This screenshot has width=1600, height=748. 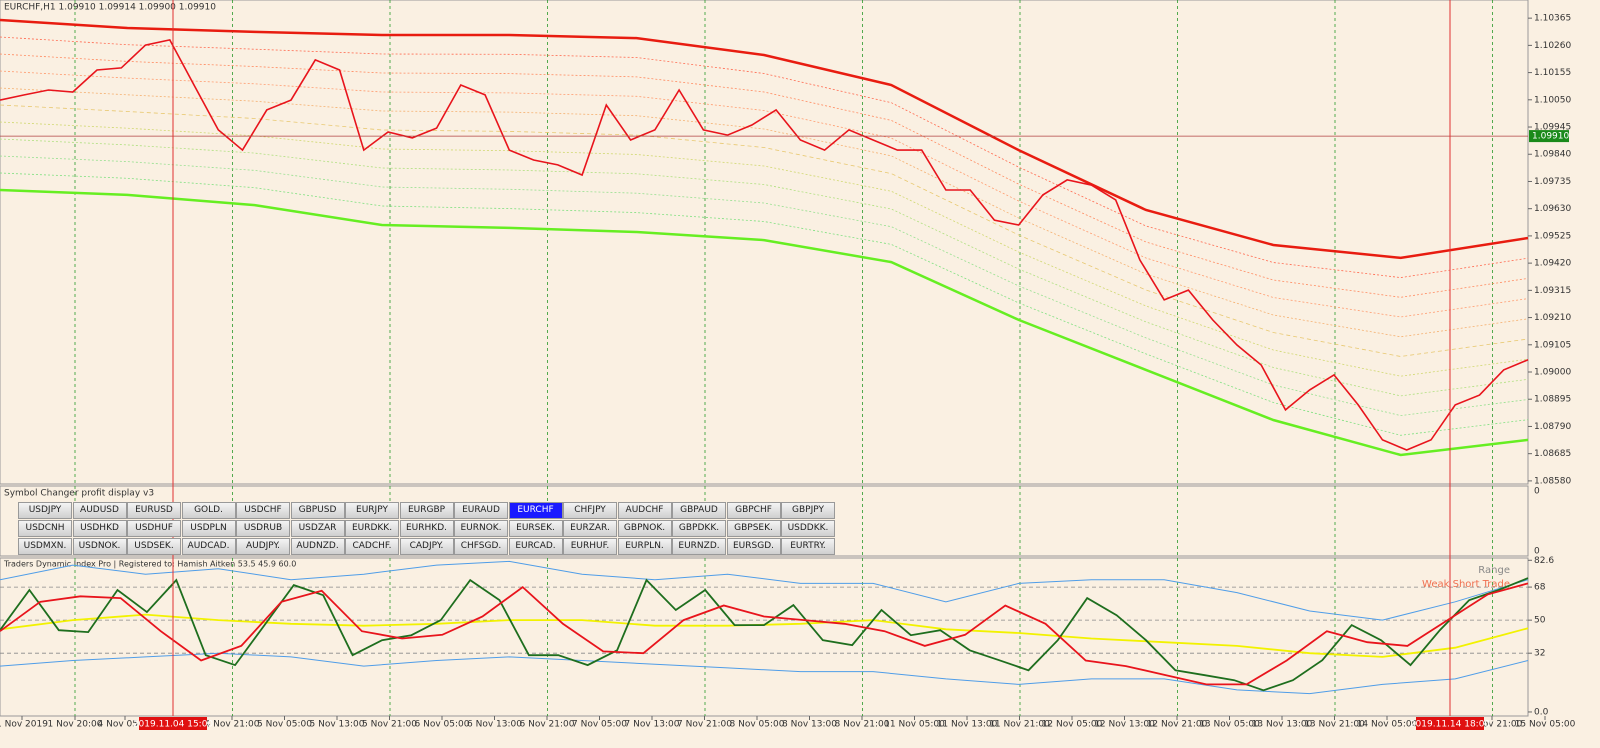 I want to click on symbol-button: CHFJPY, so click(x=590, y=510).